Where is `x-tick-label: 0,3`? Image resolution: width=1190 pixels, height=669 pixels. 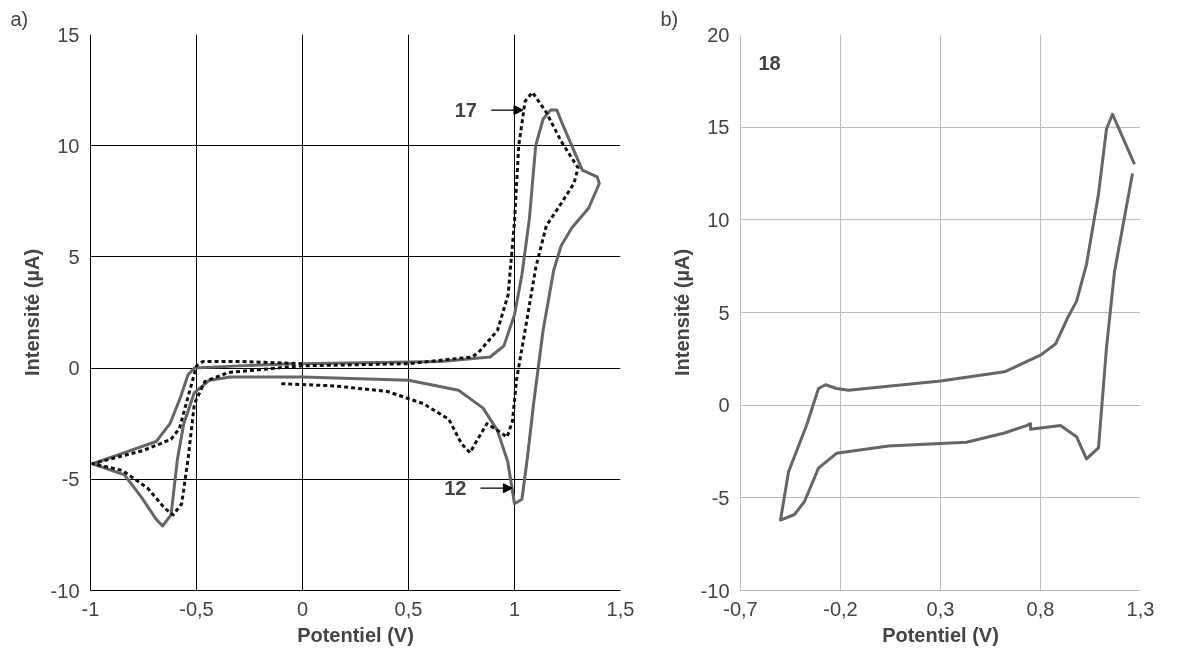 x-tick-label: 0,3 is located at coordinates (940, 608).